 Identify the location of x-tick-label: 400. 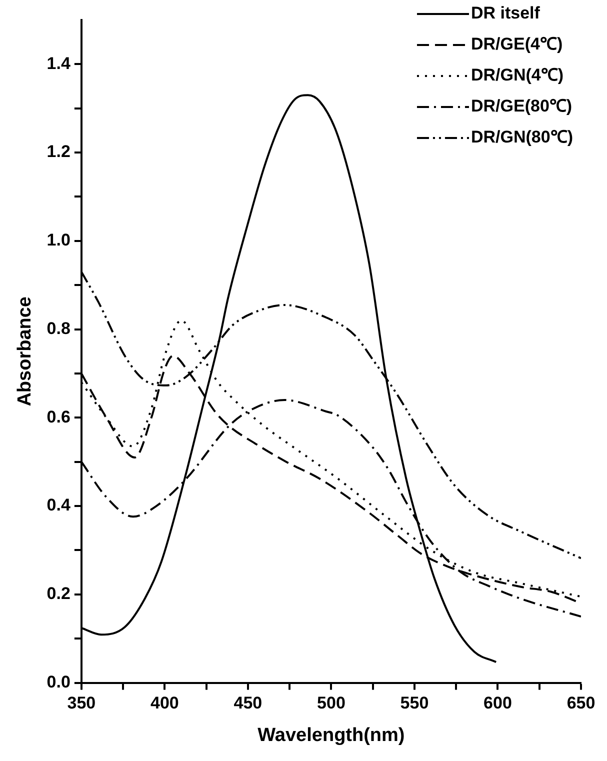
(164, 703).